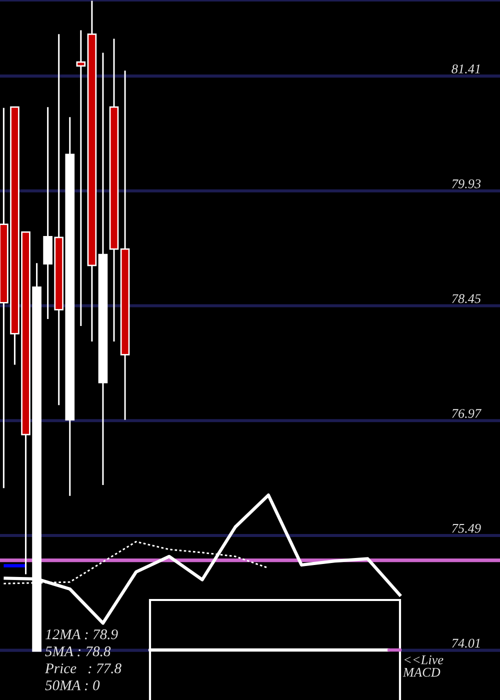 This screenshot has height=700, width=500. What do you see at coordinates (466, 528) in the screenshot?
I see `y-tick-label: 75.49` at bounding box center [466, 528].